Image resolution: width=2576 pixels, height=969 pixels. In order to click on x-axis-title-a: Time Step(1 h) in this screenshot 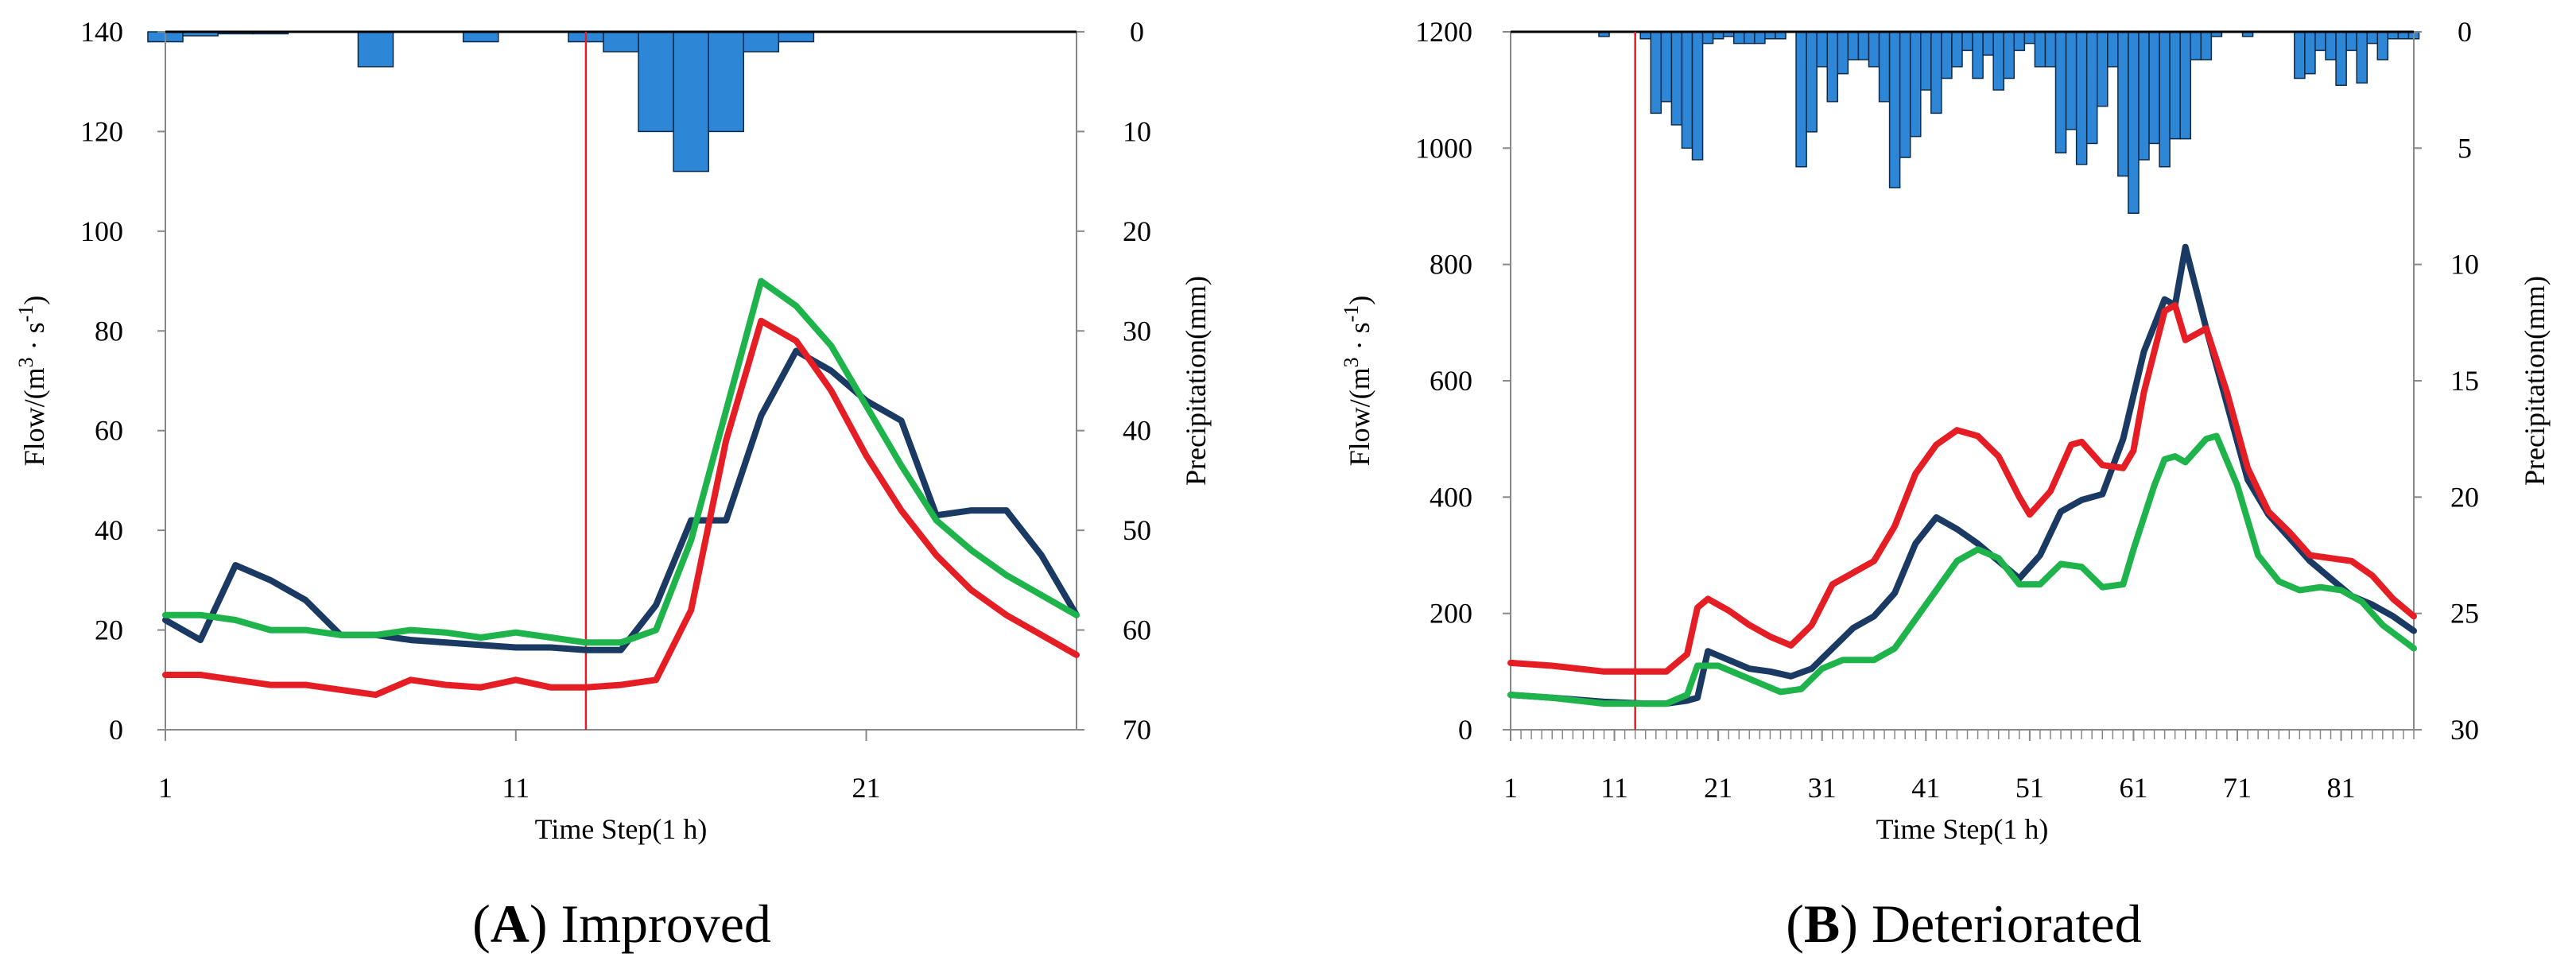, I will do `click(622, 829)`.